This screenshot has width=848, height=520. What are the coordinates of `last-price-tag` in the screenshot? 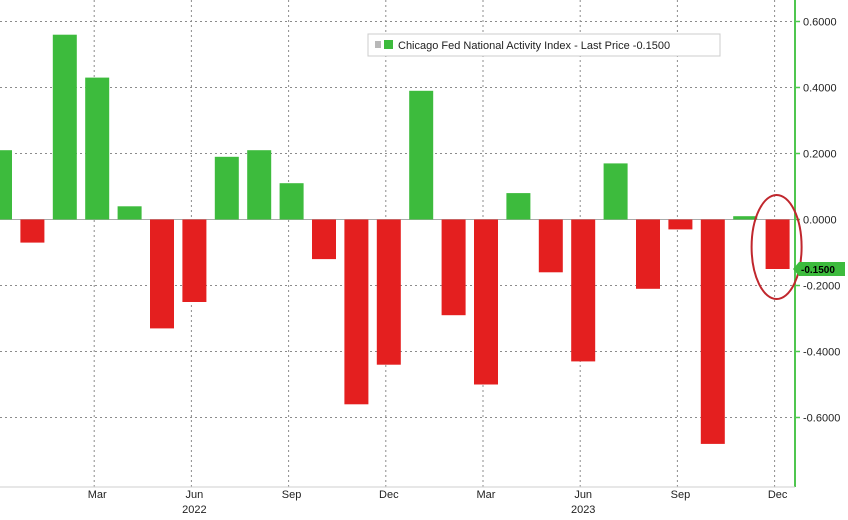 It's located at (819, 269).